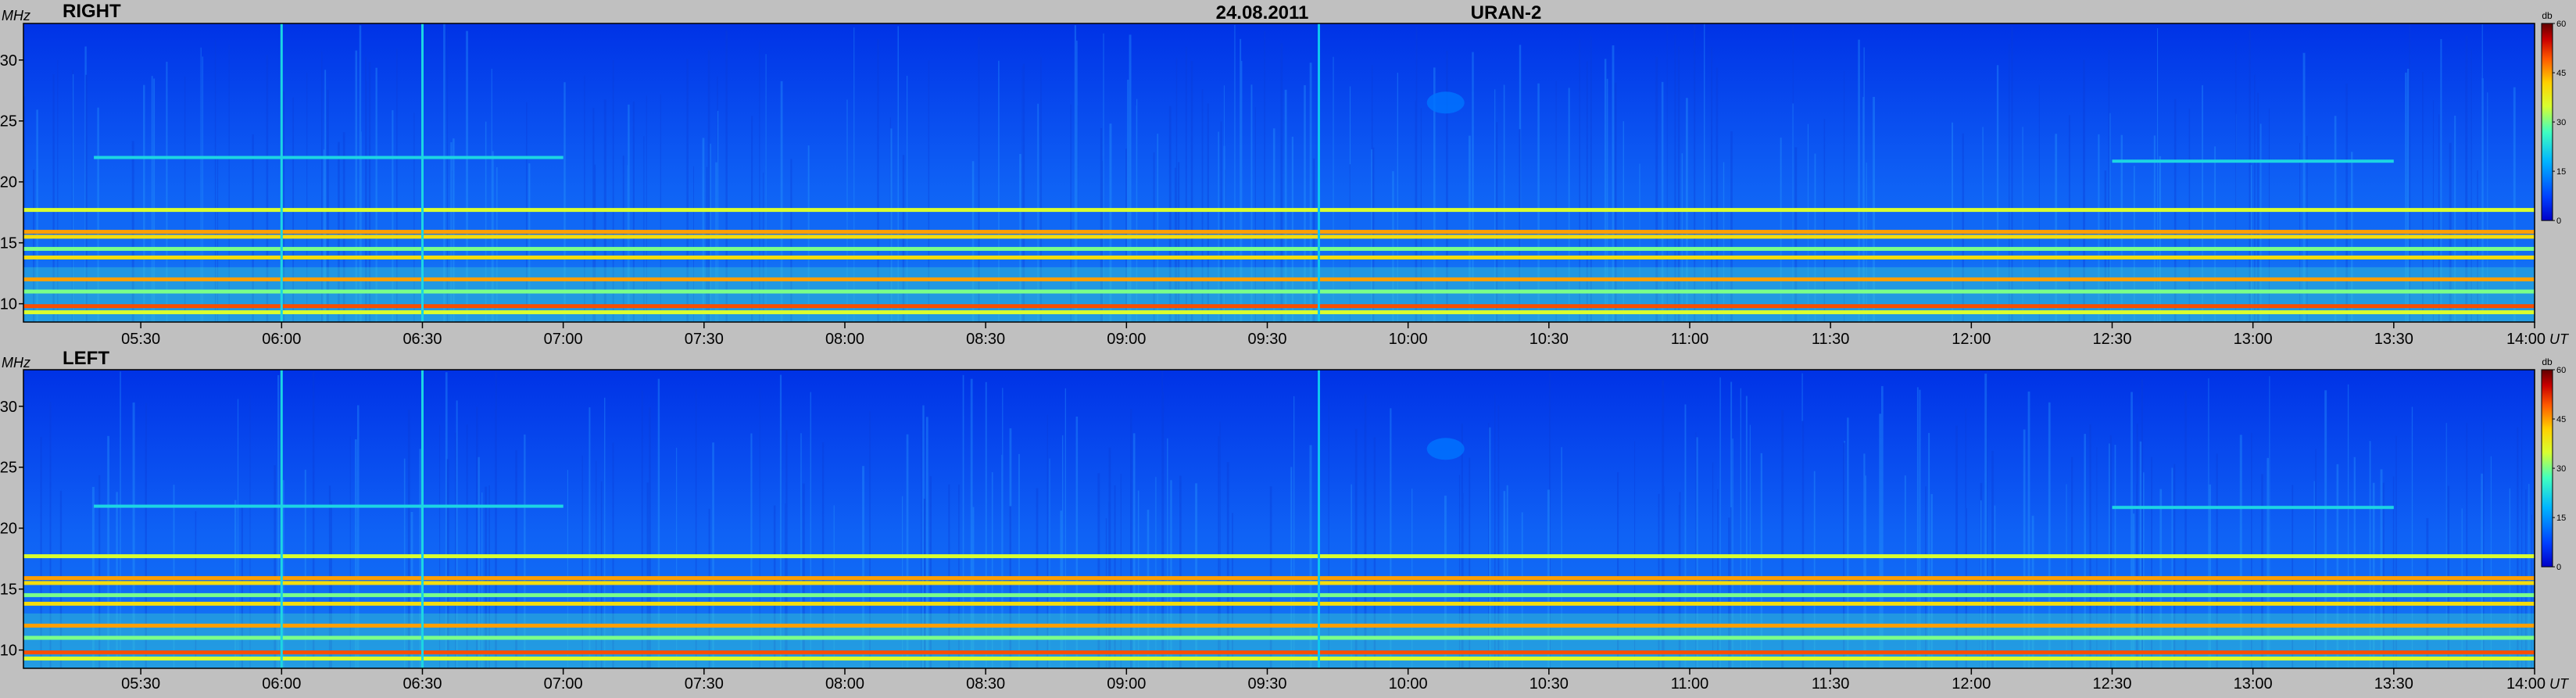 This screenshot has height=698, width=2576. Describe the element at coordinates (1279, 578) in the screenshot. I see `band-15.9mhz` at that location.